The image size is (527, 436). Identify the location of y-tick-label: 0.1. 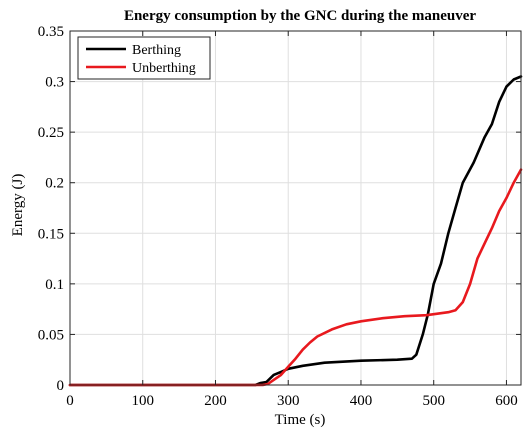
(54, 285).